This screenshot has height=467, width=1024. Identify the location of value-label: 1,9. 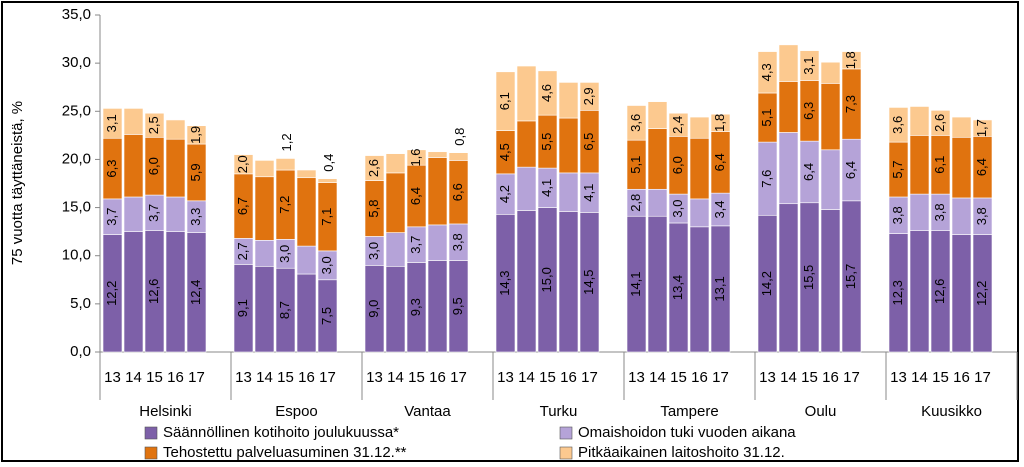
(195, 135).